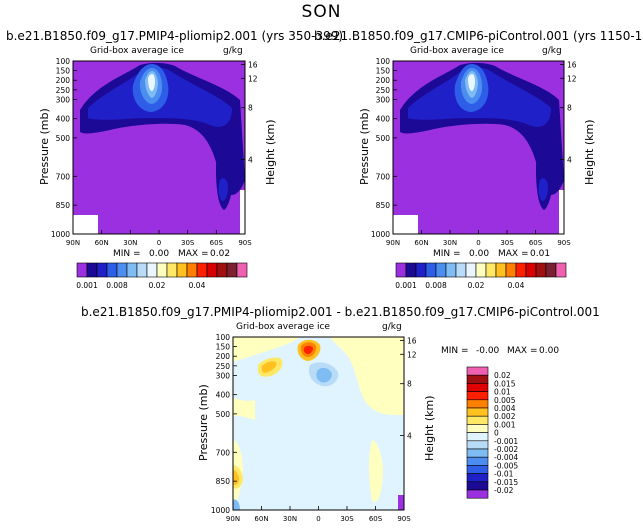  Describe the element at coordinates (63, 176) in the screenshot. I see `p1-ytick-label: 700` at that location.